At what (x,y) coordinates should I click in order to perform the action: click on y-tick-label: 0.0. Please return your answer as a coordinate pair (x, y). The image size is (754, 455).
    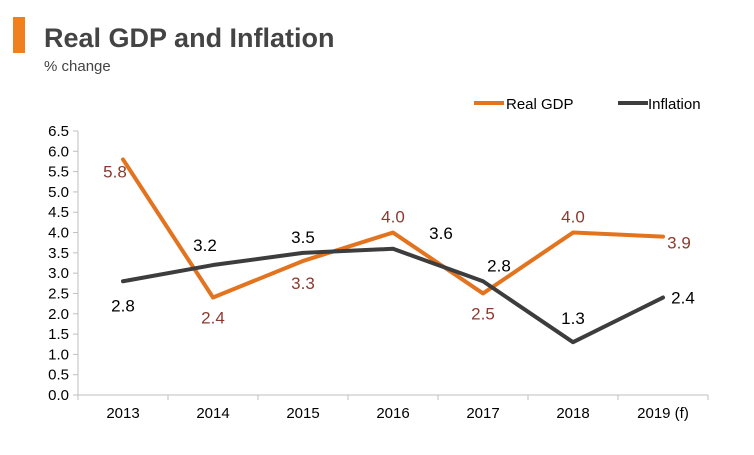
    Looking at the image, I should click on (58, 395).